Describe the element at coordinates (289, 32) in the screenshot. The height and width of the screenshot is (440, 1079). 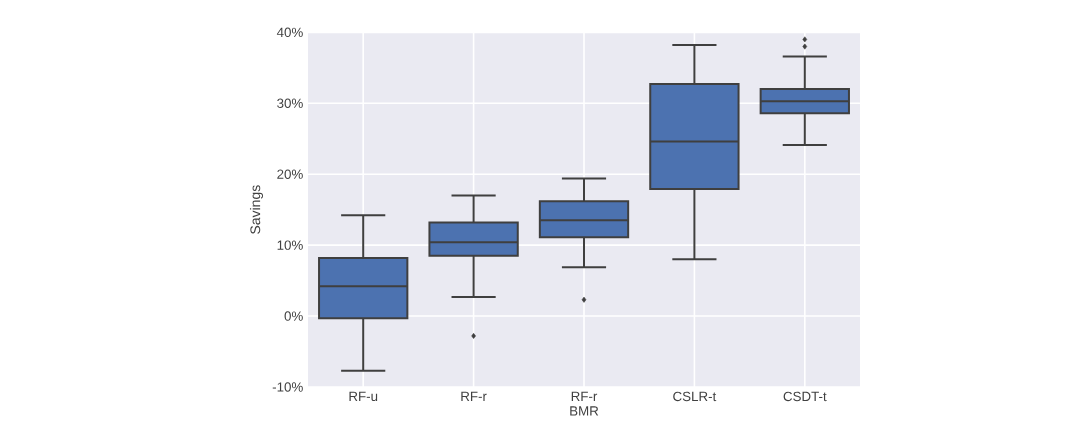
I see `y-tick-label: 40%` at that location.